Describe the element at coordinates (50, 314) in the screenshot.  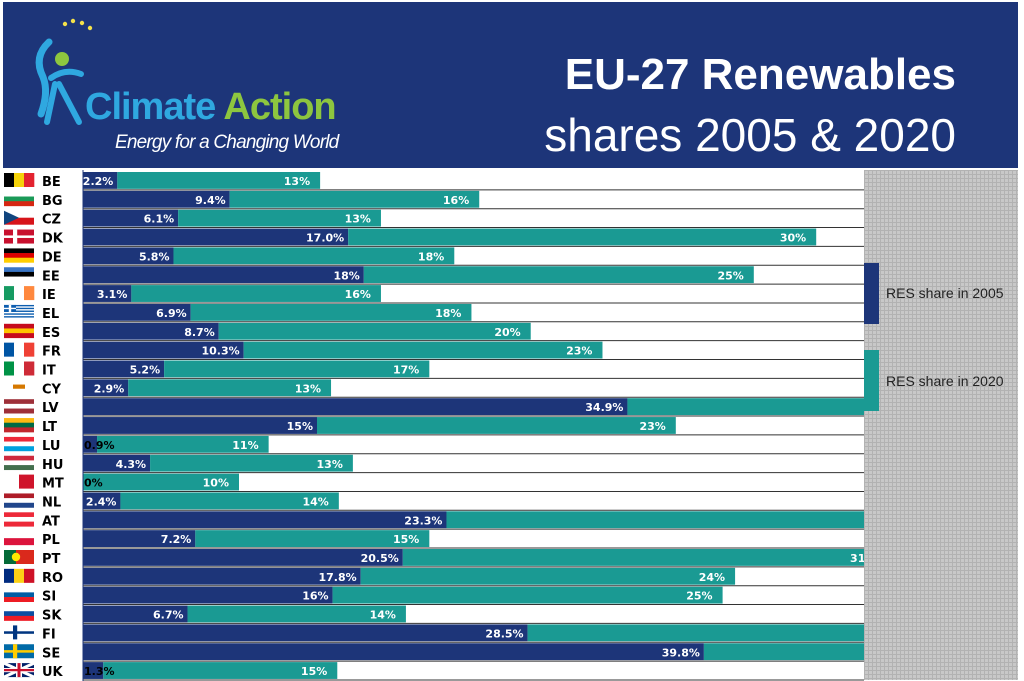
I see `category-label-el: EL` at that location.